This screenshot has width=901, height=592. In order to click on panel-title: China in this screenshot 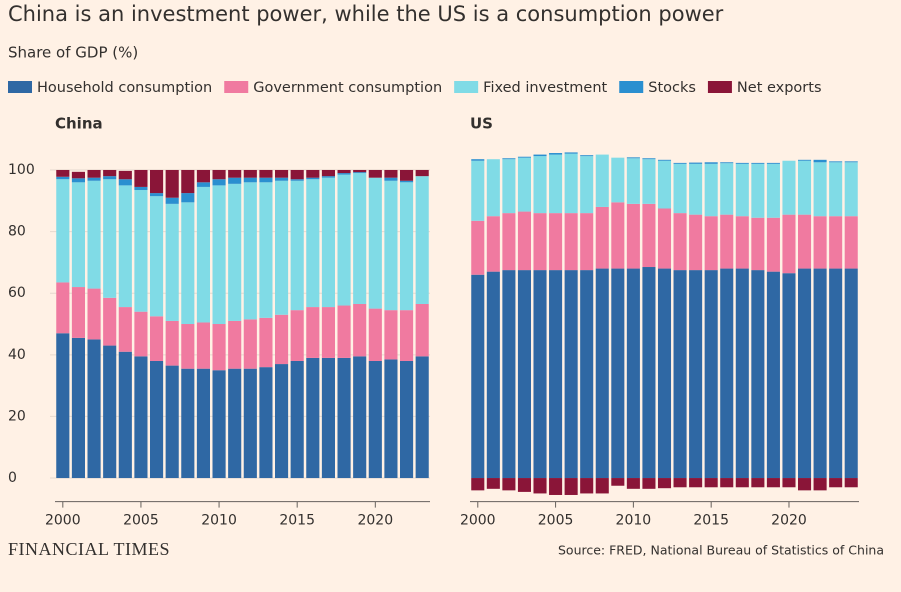, I will do `click(79, 124)`.